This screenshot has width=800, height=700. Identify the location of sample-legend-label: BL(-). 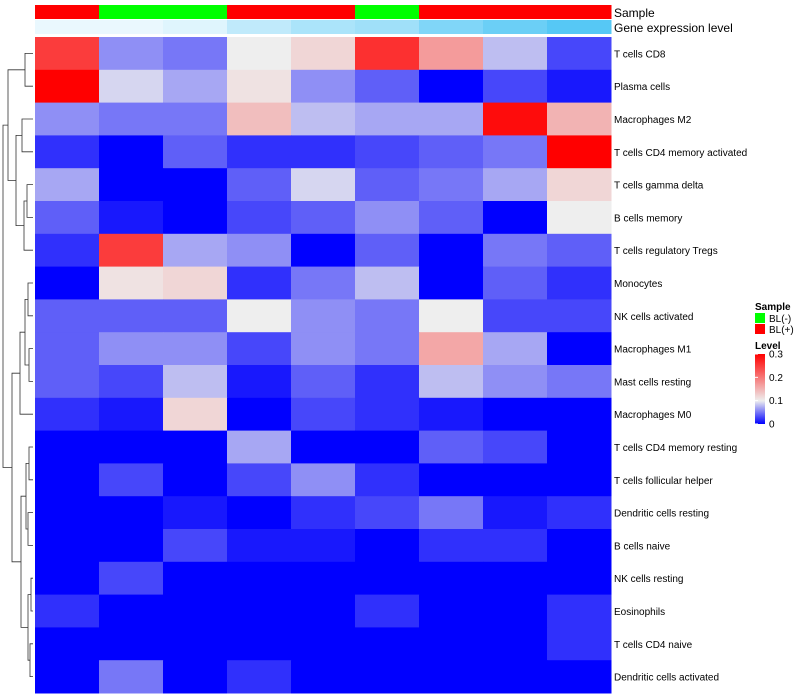
(780, 319).